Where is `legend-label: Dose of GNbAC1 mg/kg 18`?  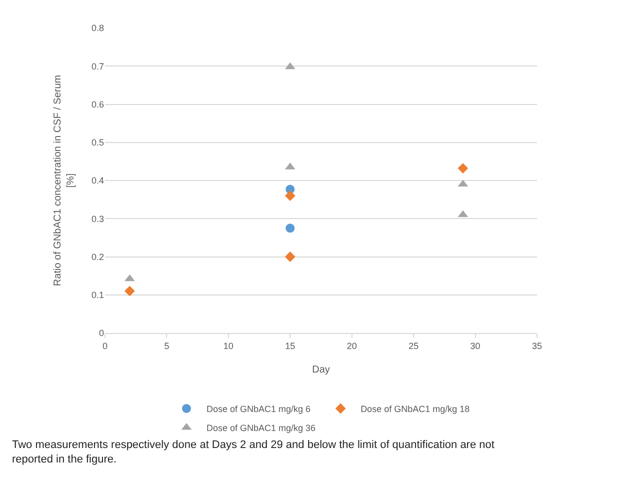 legend-label: Dose of GNbAC1 mg/kg 18 is located at coordinates (415, 409).